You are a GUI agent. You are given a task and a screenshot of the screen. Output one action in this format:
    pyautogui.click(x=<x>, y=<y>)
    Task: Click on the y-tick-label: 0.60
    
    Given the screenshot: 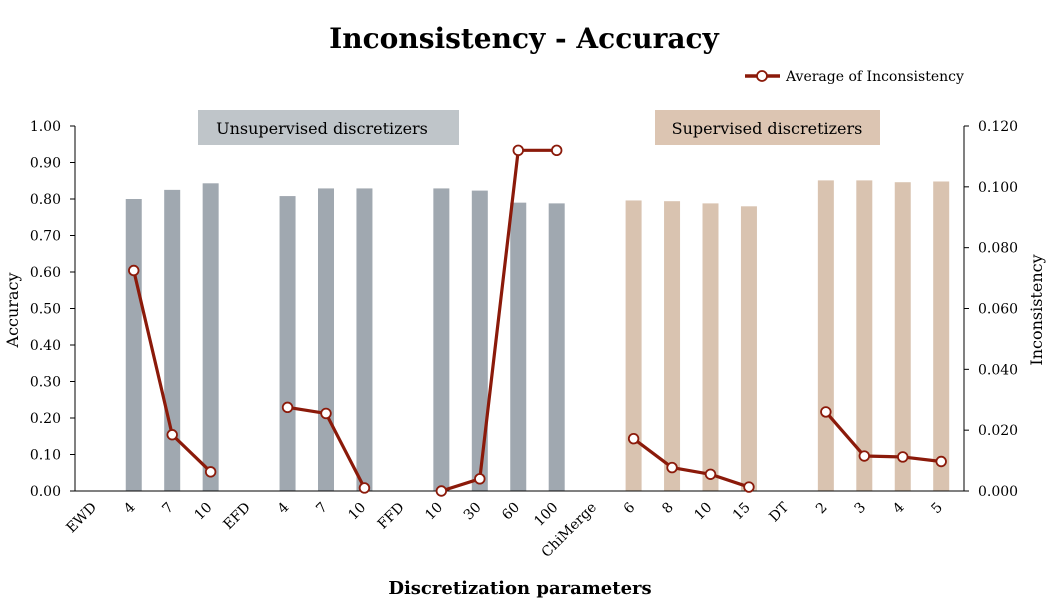 What is the action you would take?
    pyautogui.click(x=45, y=273)
    